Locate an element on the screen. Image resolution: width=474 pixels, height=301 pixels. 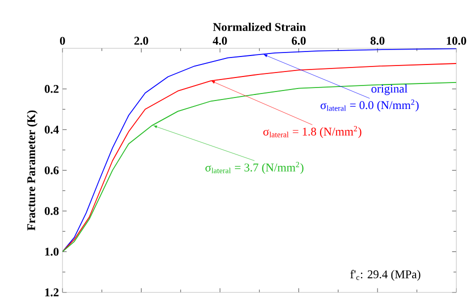
x-tick-label: 6.0 is located at coordinates (299, 40).